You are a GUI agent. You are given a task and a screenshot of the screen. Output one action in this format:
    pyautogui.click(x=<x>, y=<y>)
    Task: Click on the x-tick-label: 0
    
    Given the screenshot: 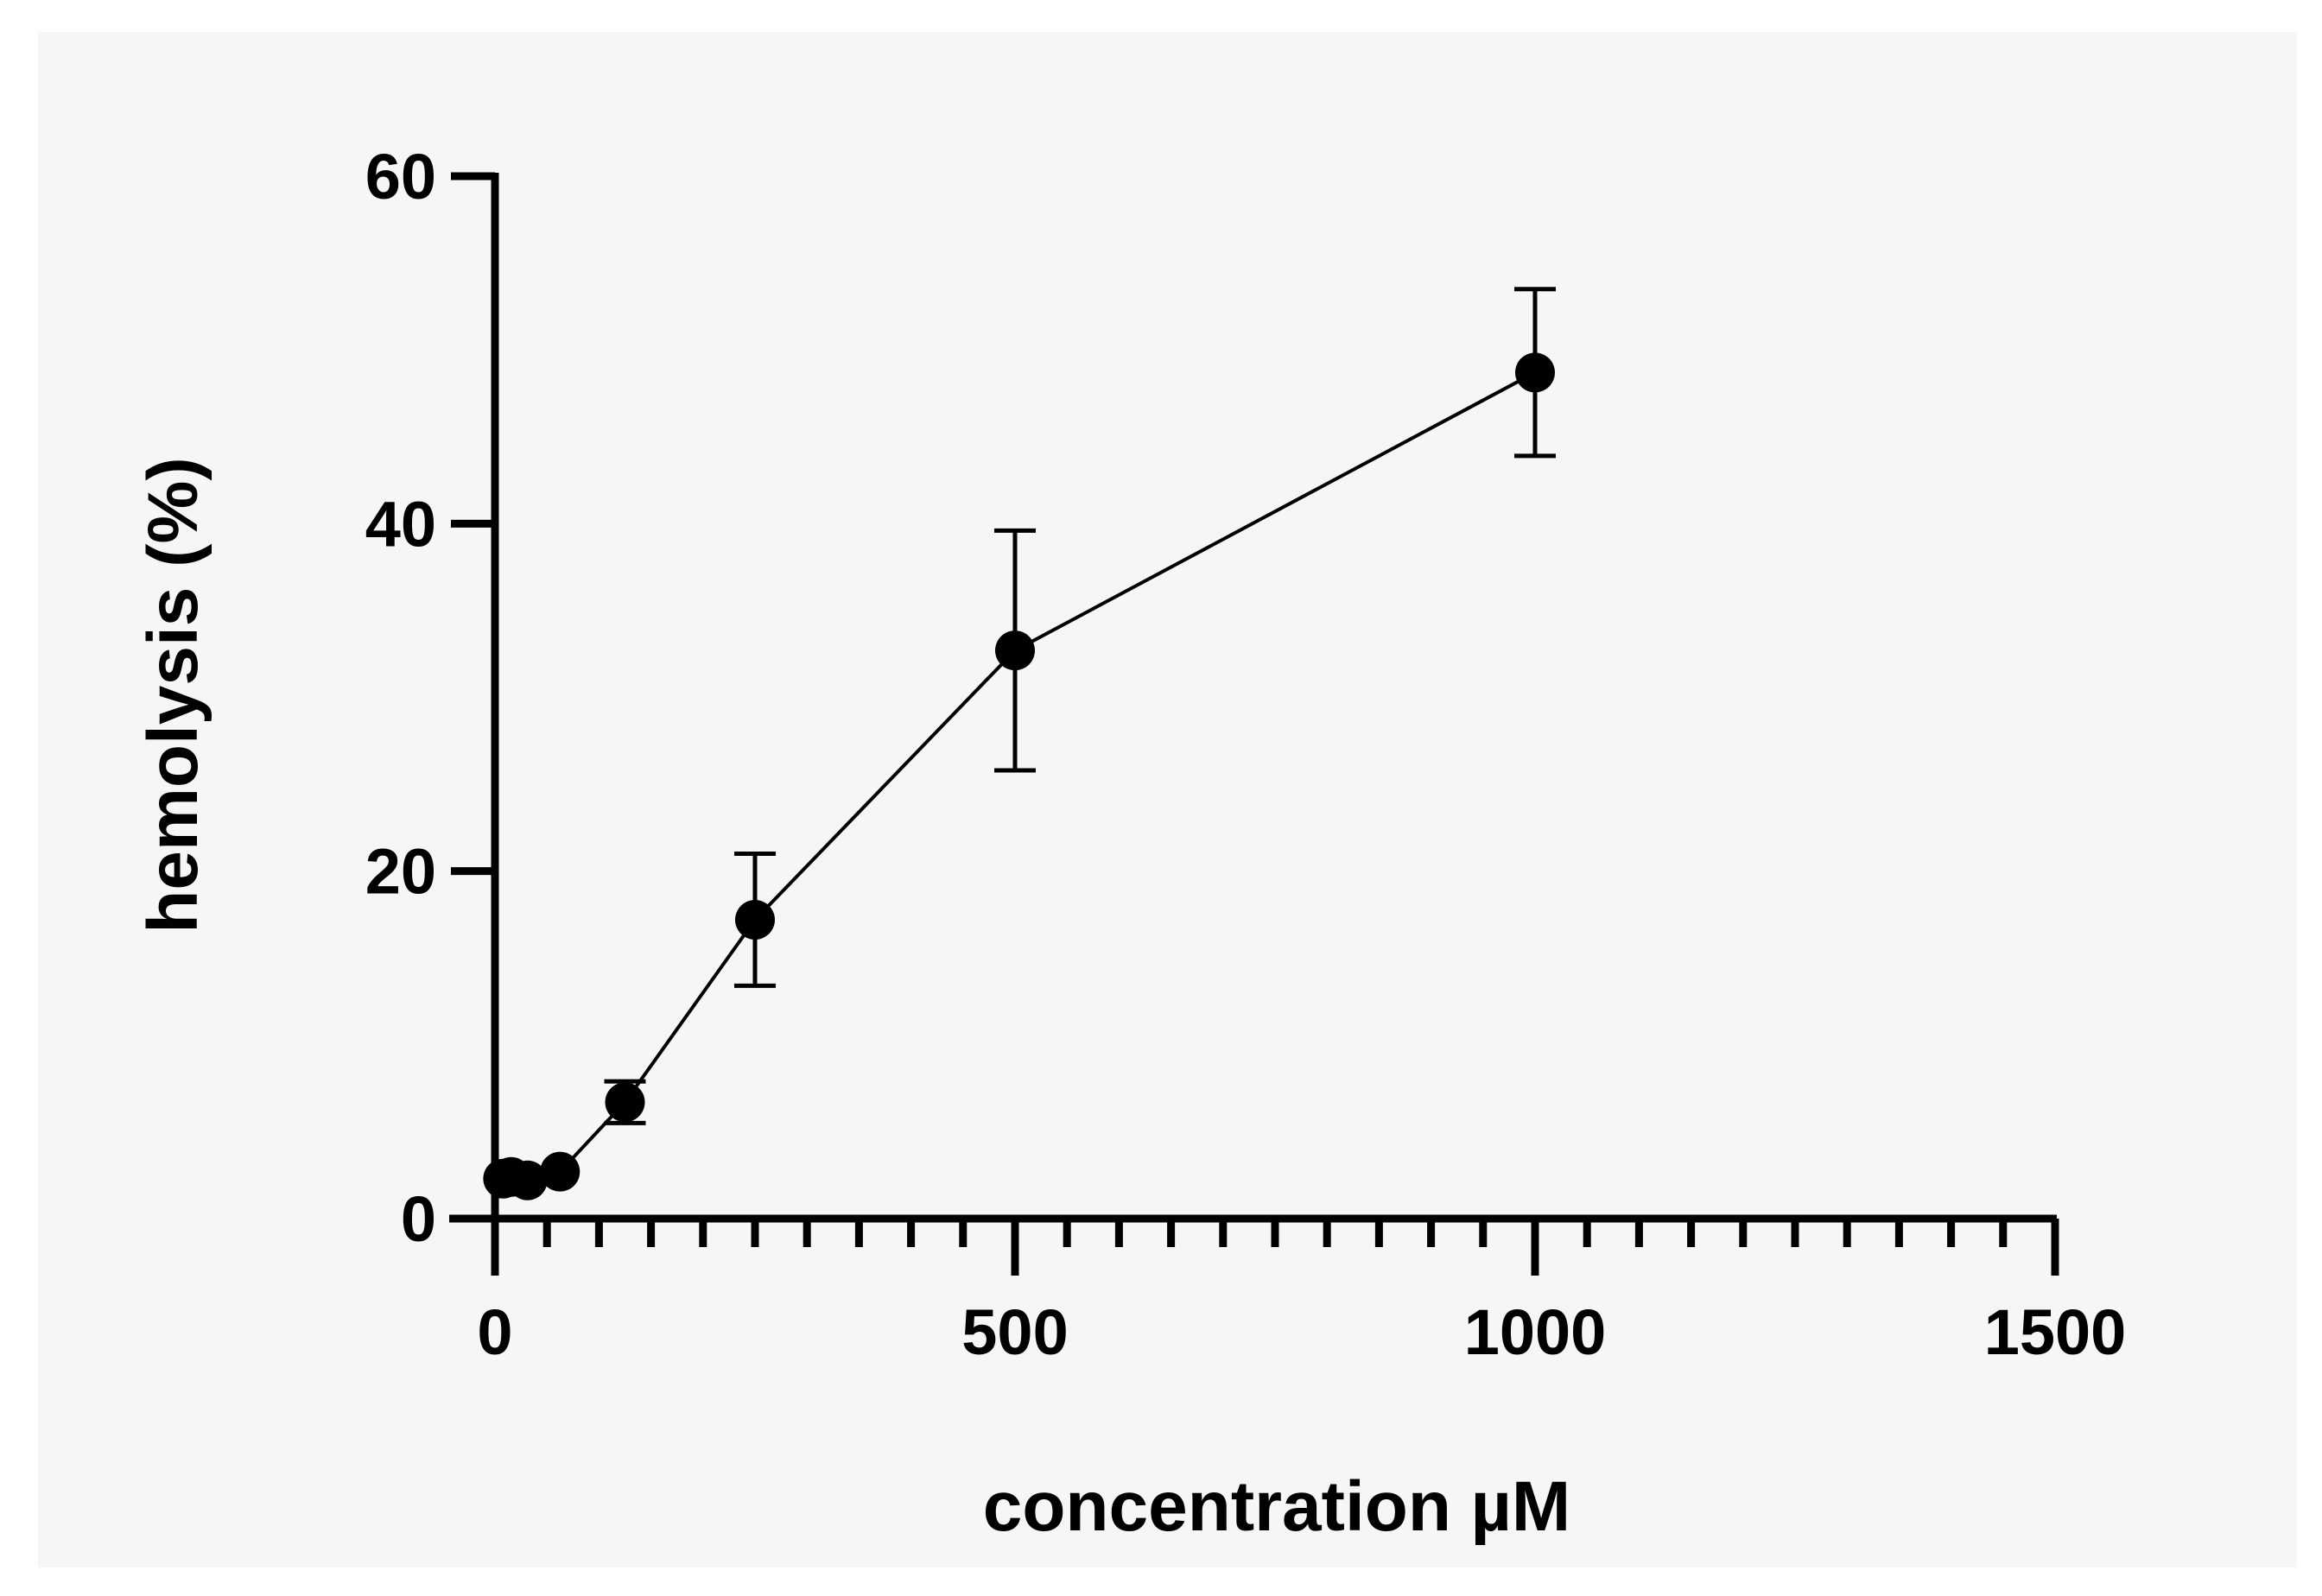 What is the action you would take?
    pyautogui.click(x=494, y=1332)
    